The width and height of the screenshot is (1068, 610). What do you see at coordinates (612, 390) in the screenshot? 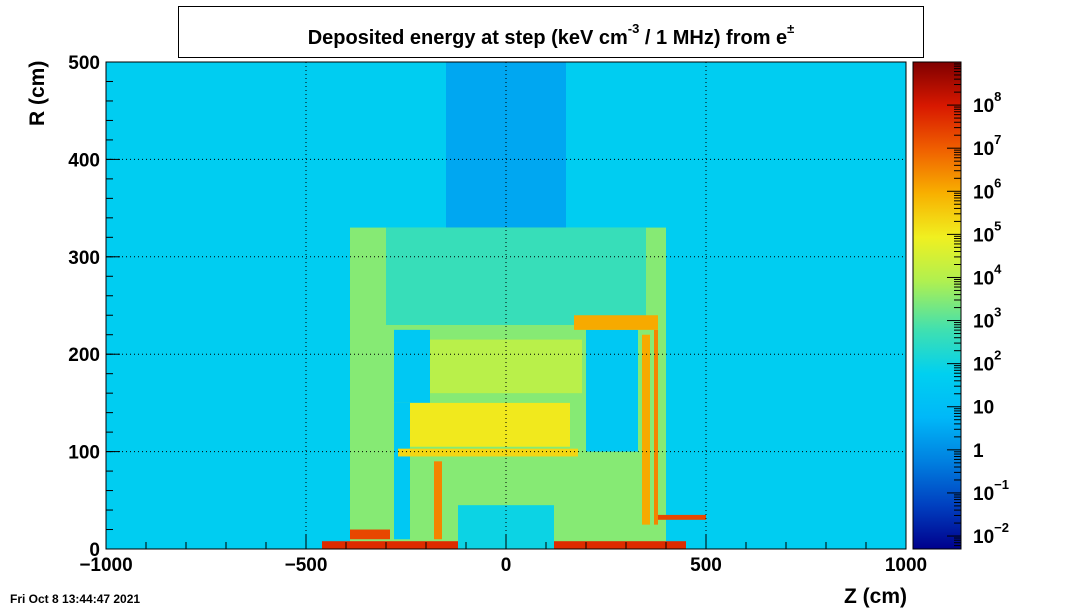
I see `heatmap-region-endcap-right-inner` at bounding box center [612, 390].